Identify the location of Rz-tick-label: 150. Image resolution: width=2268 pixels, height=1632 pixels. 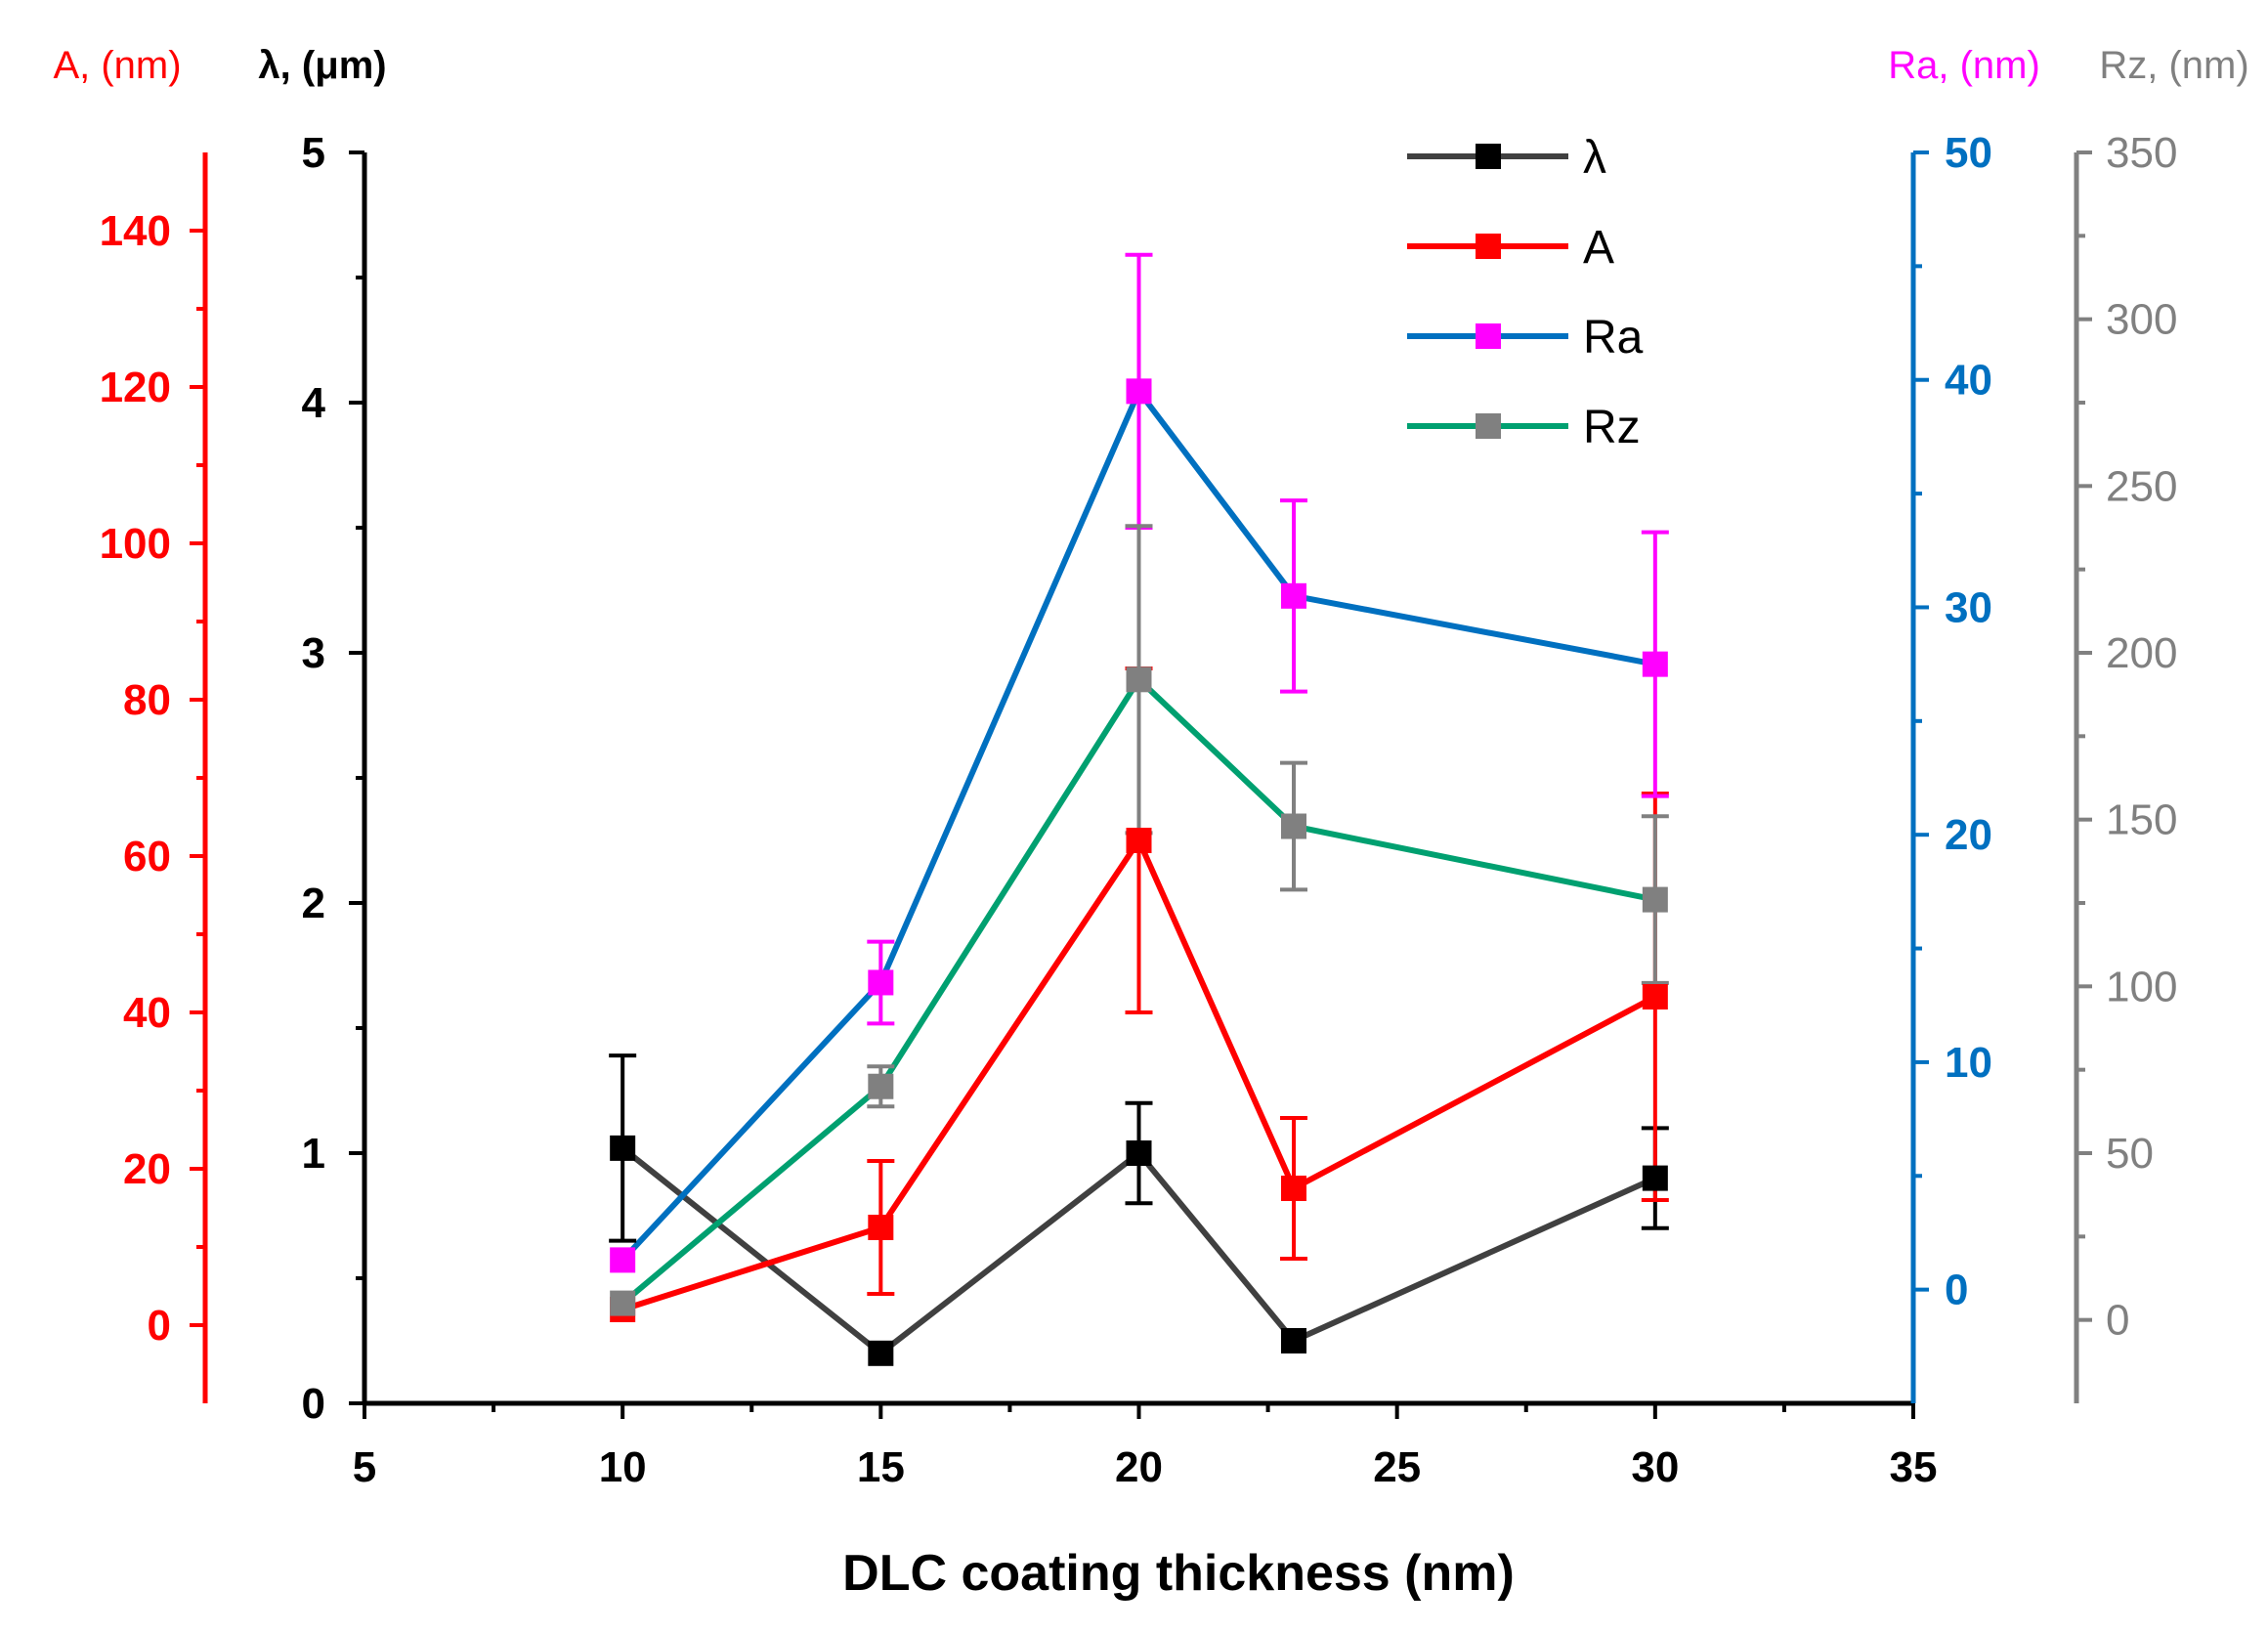
(2141, 820).